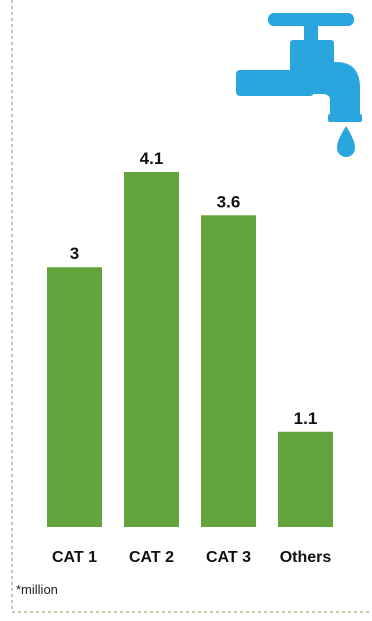 The width and height of the screenshot is (372, 621). Describe the element at coordinates (229, 201) in the screenshot. I see `value-label-cat-3: 3.6` at that location.